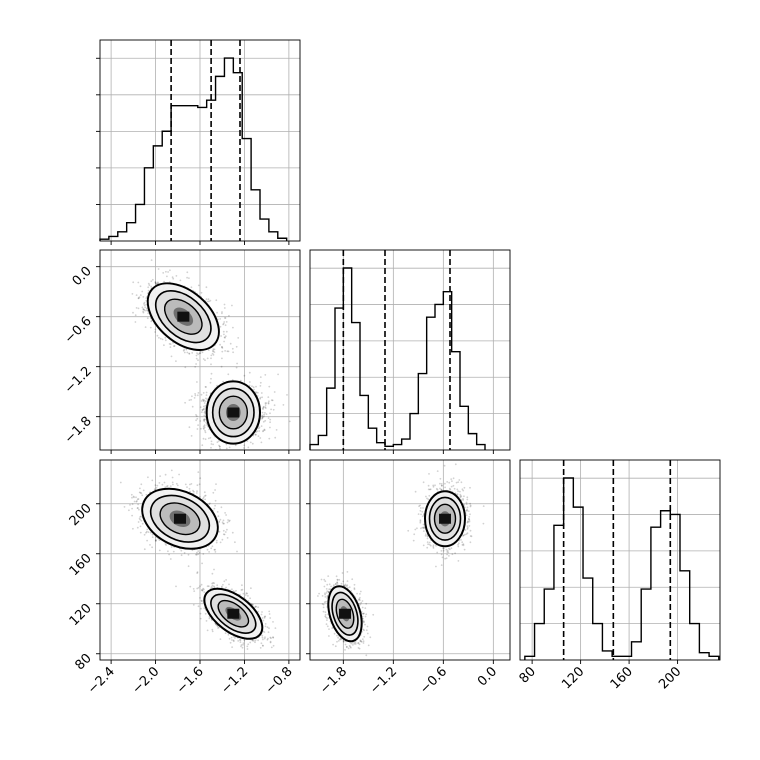 This screenshot has height=760, width=760. I want to click on hist-p1-bars, so click(193, 149).